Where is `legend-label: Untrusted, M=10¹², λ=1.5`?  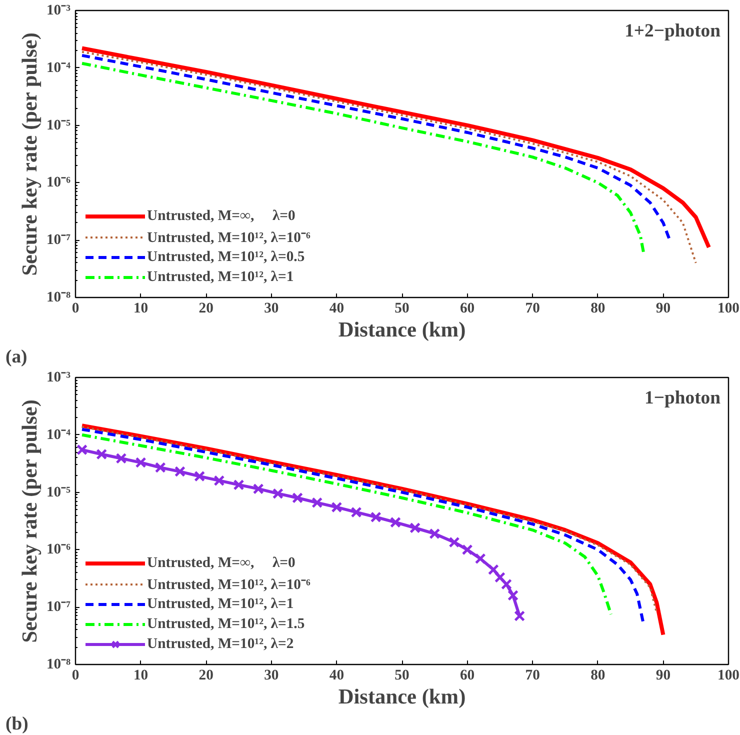
legend-label: Untrusted, M=10¹², λ=1.5 is located at coordinates (226, 624).